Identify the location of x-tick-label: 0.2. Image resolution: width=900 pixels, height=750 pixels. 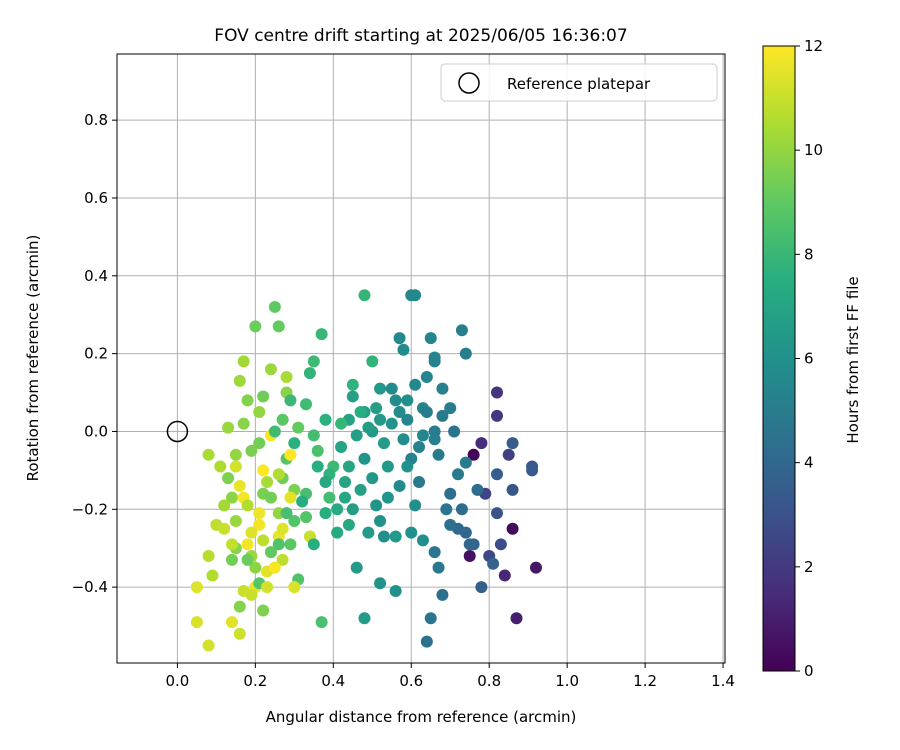
(255, 681).